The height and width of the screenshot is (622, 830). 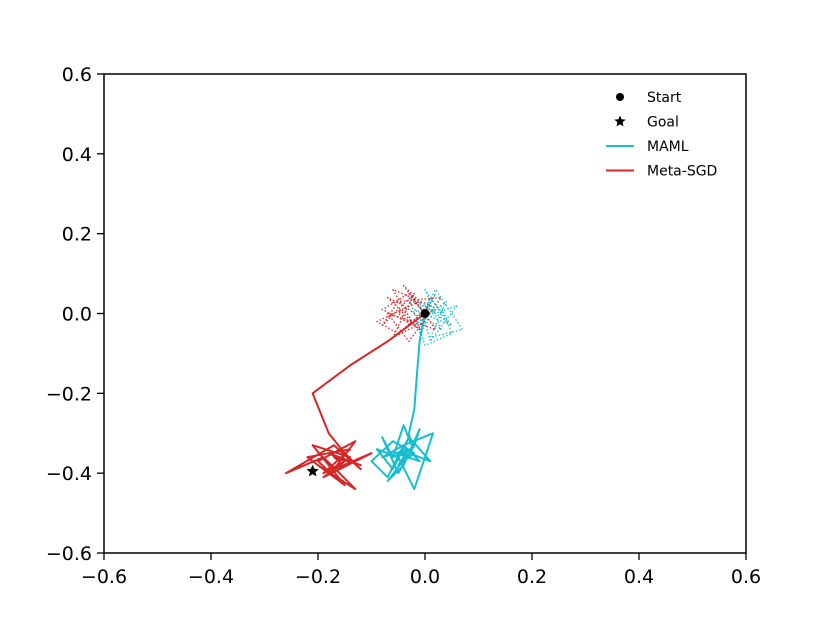 I want to click on x-tick-label: −0.2, so click(x=318, y=577).